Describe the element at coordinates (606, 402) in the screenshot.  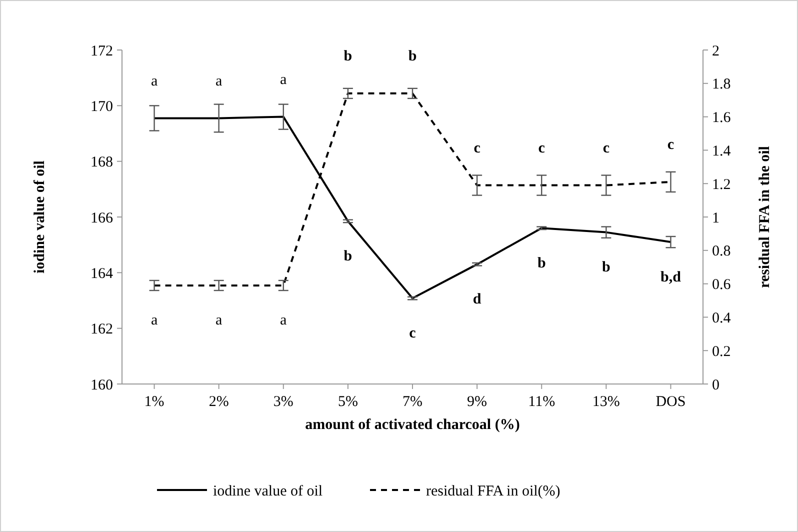
I see `x-tick-label: 13%` at that location.